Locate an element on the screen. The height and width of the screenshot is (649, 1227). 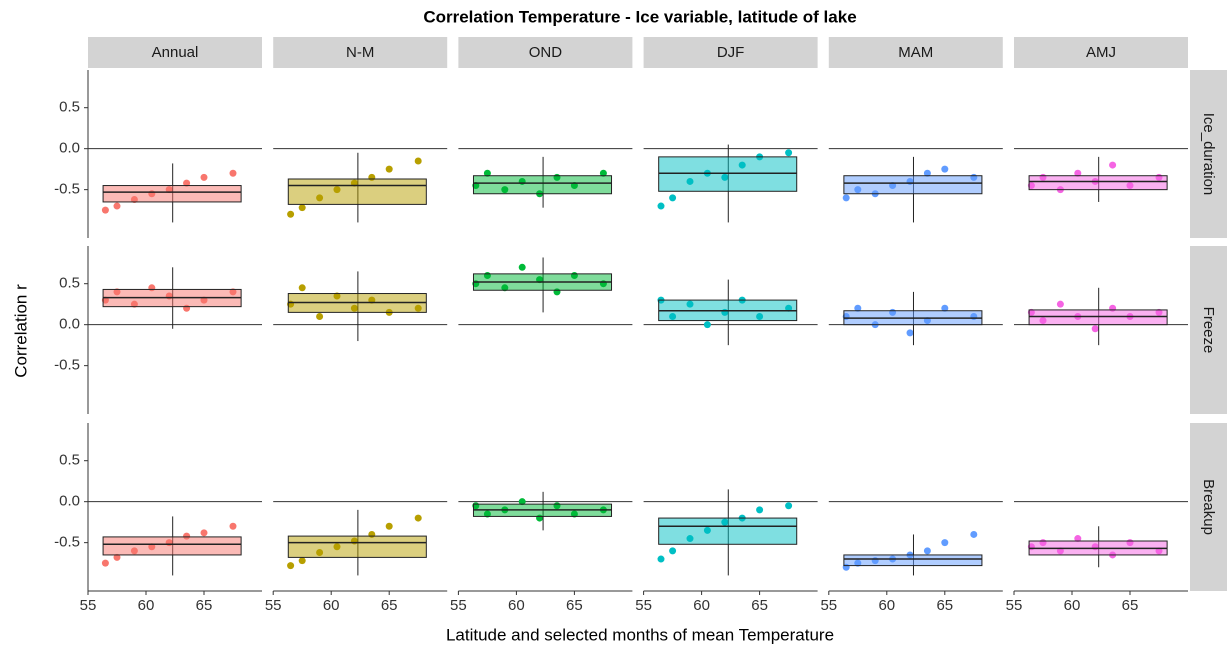
strip-label: Breakup is located at coordinates (1208, 507).